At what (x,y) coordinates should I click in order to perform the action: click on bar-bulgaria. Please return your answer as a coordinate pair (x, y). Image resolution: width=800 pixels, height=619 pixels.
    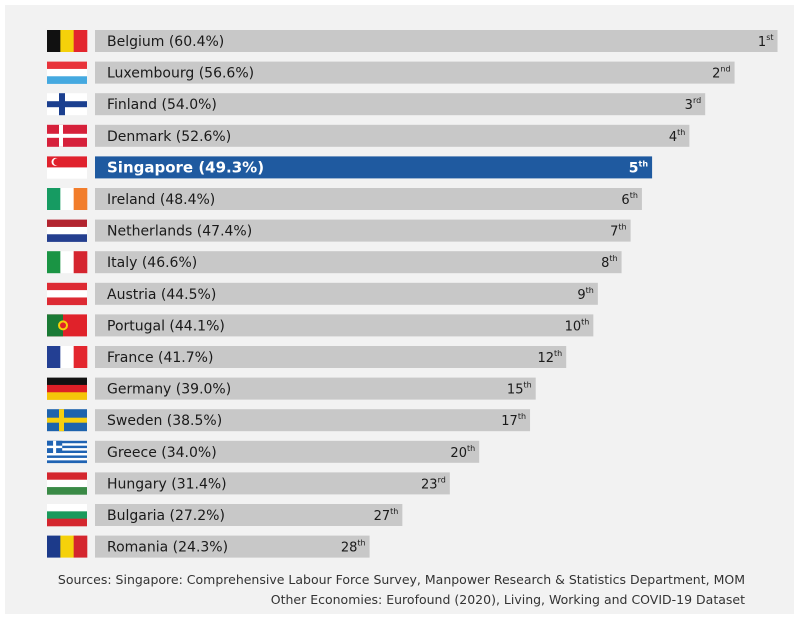
    Looking at the image, I should click on (249, 515).